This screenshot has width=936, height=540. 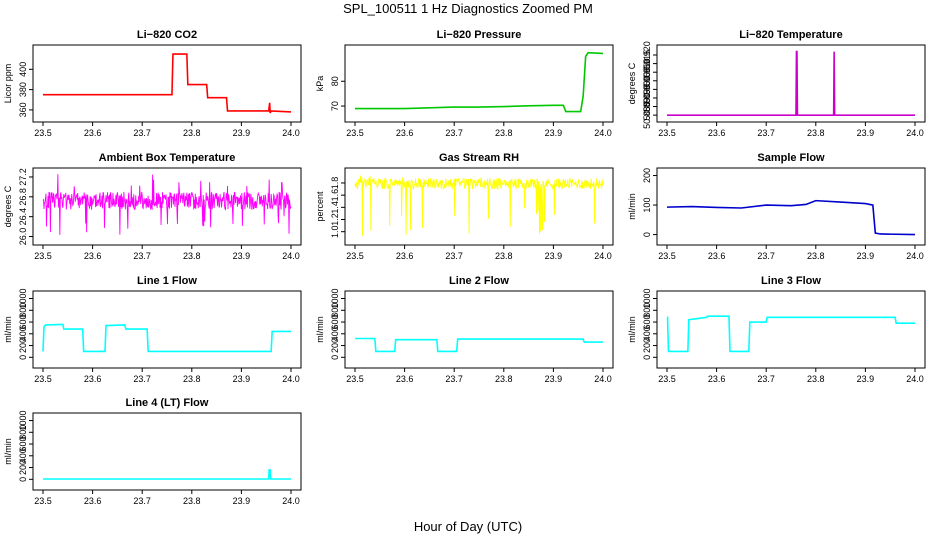 I want to click on y-tick-label: 50.885, so click(x=647, y=115).